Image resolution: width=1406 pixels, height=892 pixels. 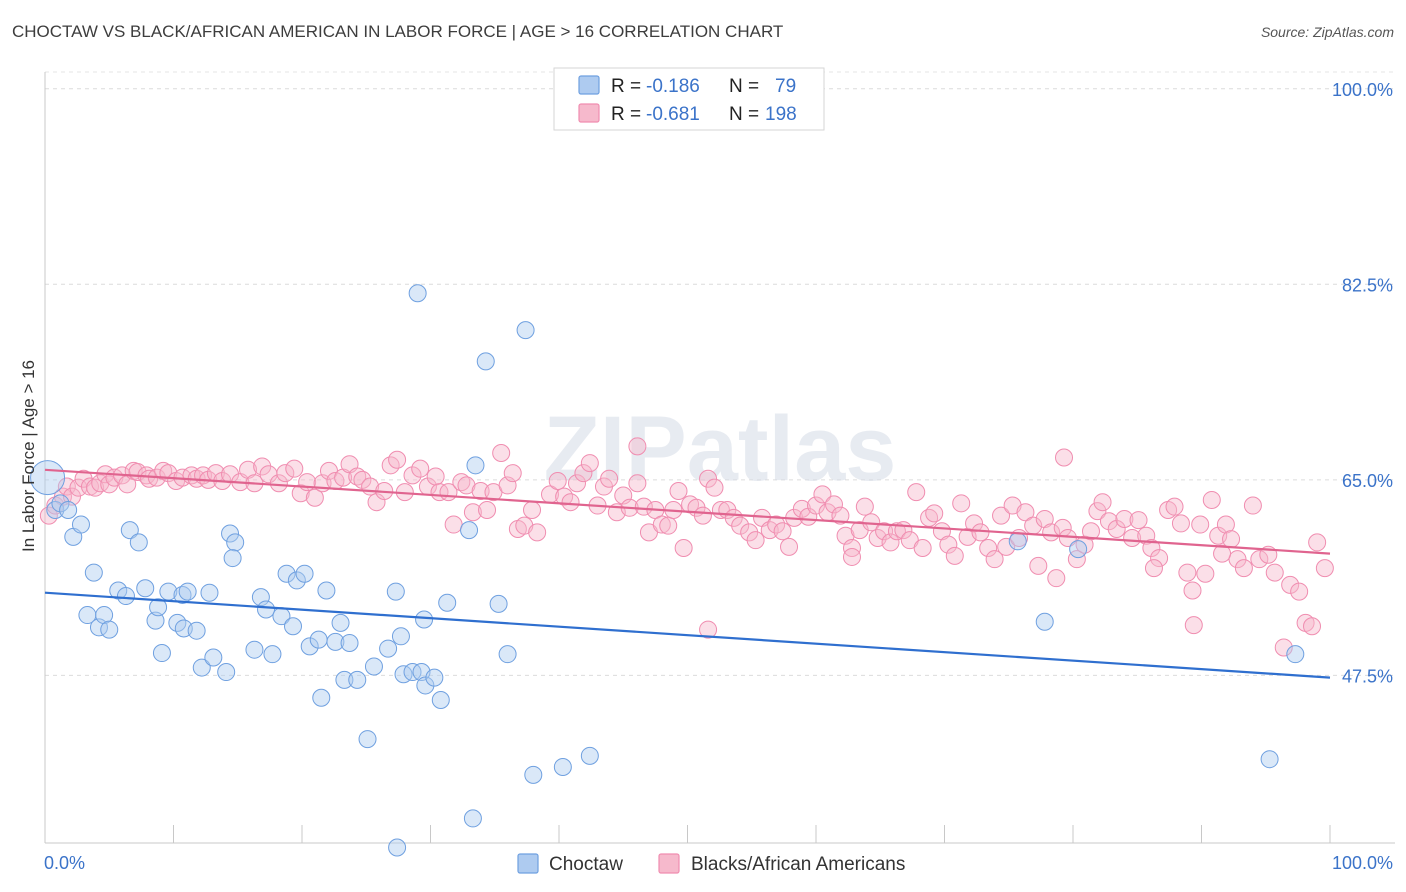 I want to click on y-tick-label: 47.5%, so click(x=1367, y=676).